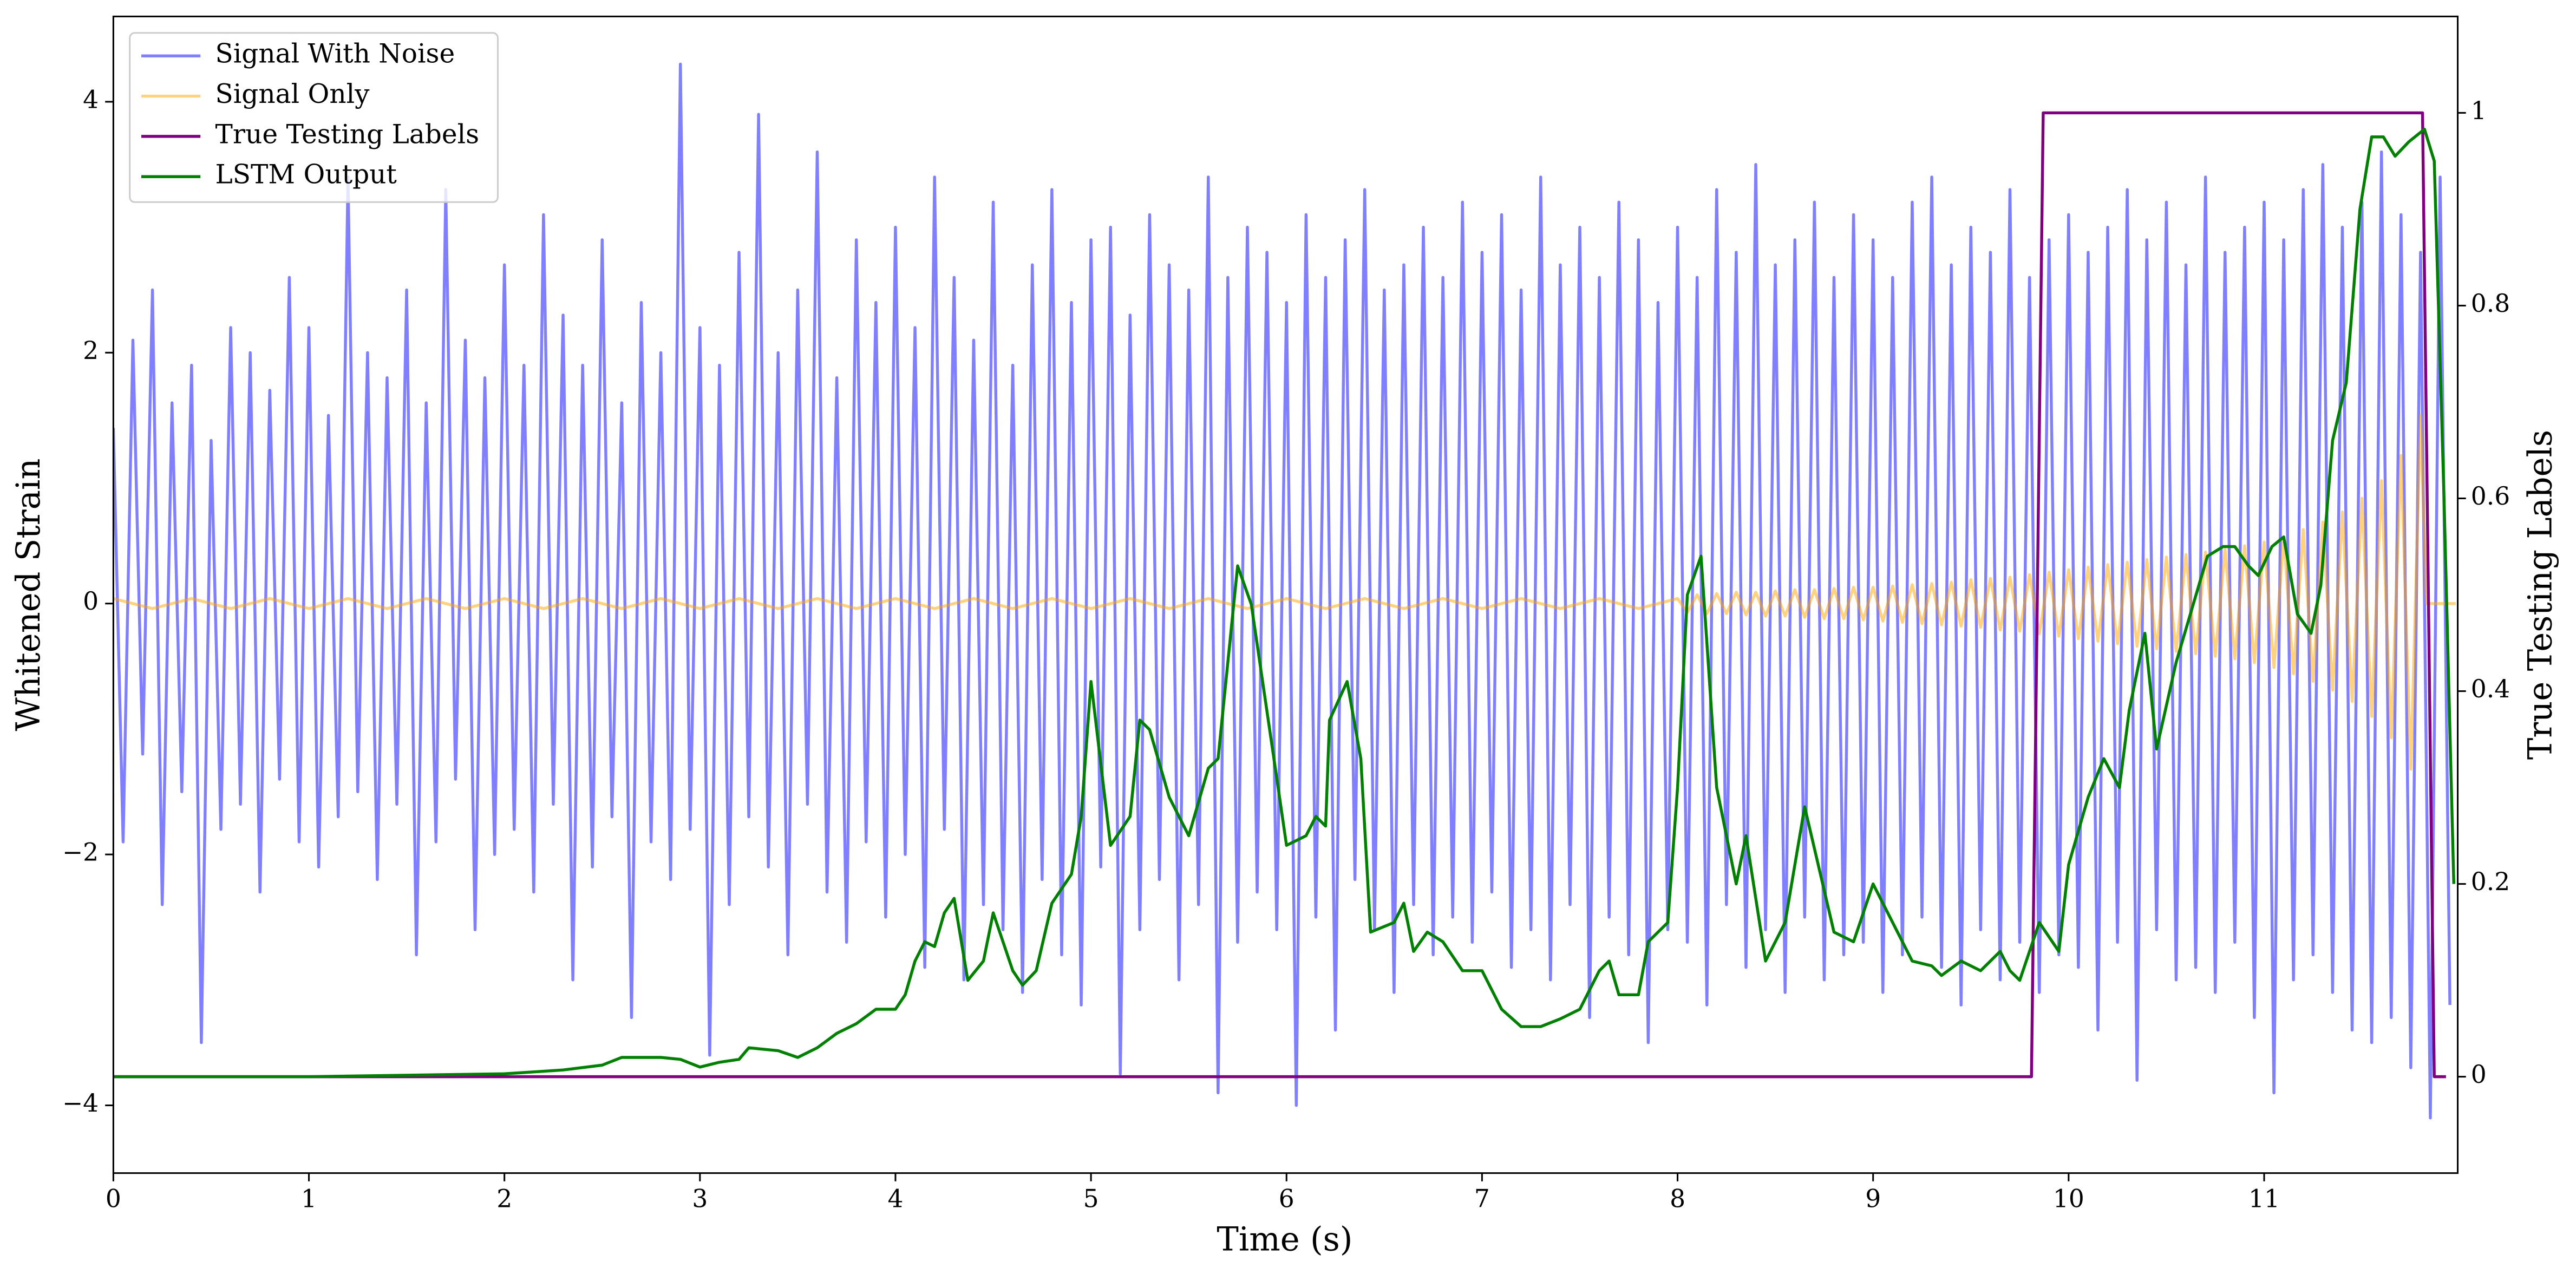  I want to click on y-tick-label: 0, so click(91, 601).